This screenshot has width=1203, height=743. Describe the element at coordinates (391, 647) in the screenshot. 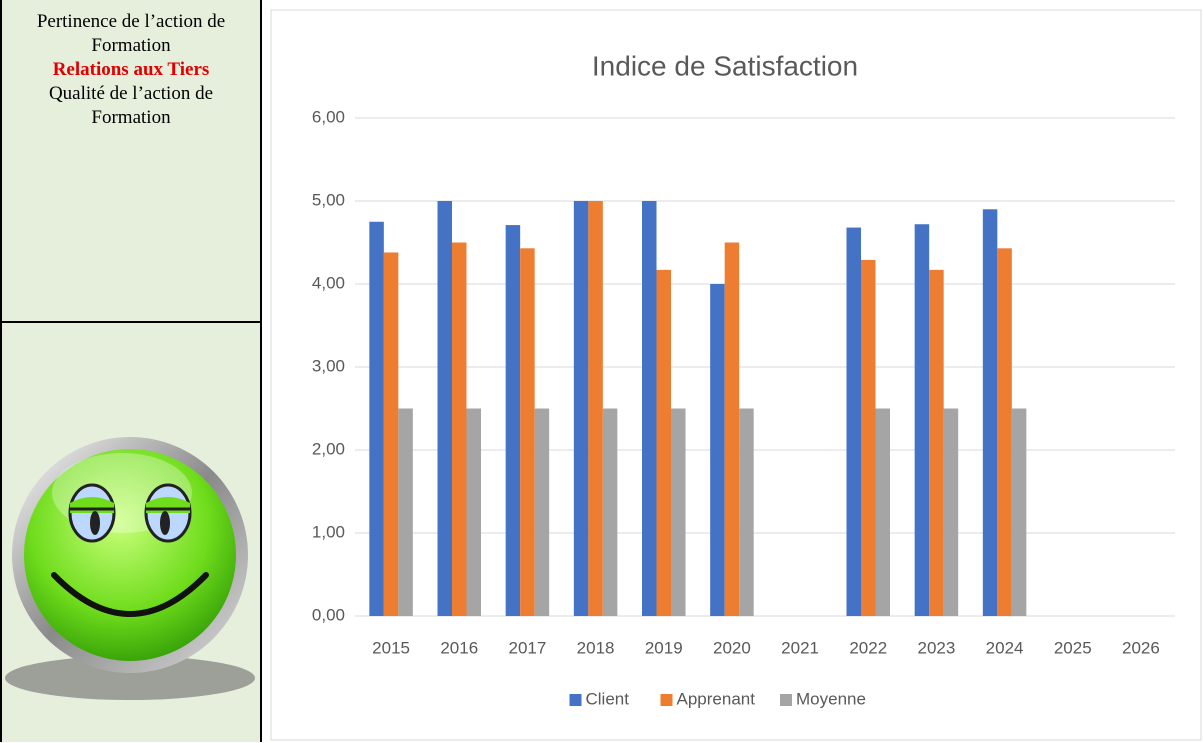

I see `x-tick-label: 2015` at that location.